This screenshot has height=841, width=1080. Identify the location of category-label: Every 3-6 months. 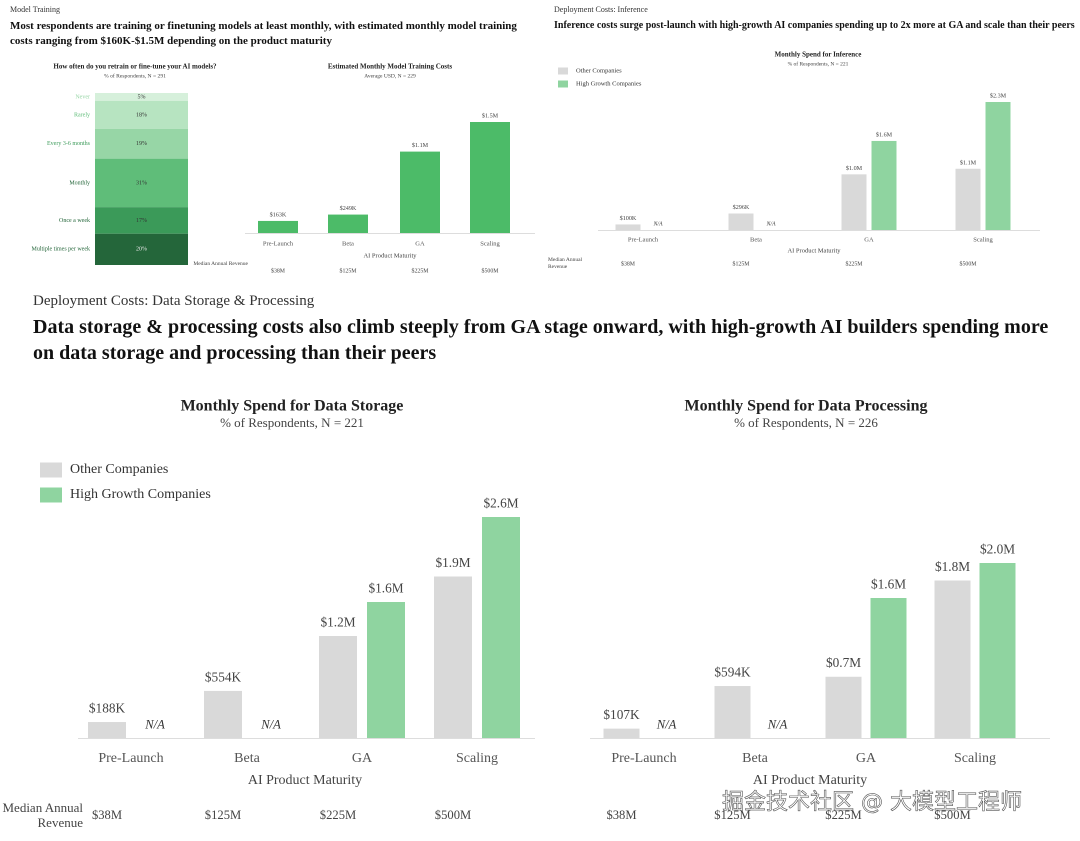
(69, 144).